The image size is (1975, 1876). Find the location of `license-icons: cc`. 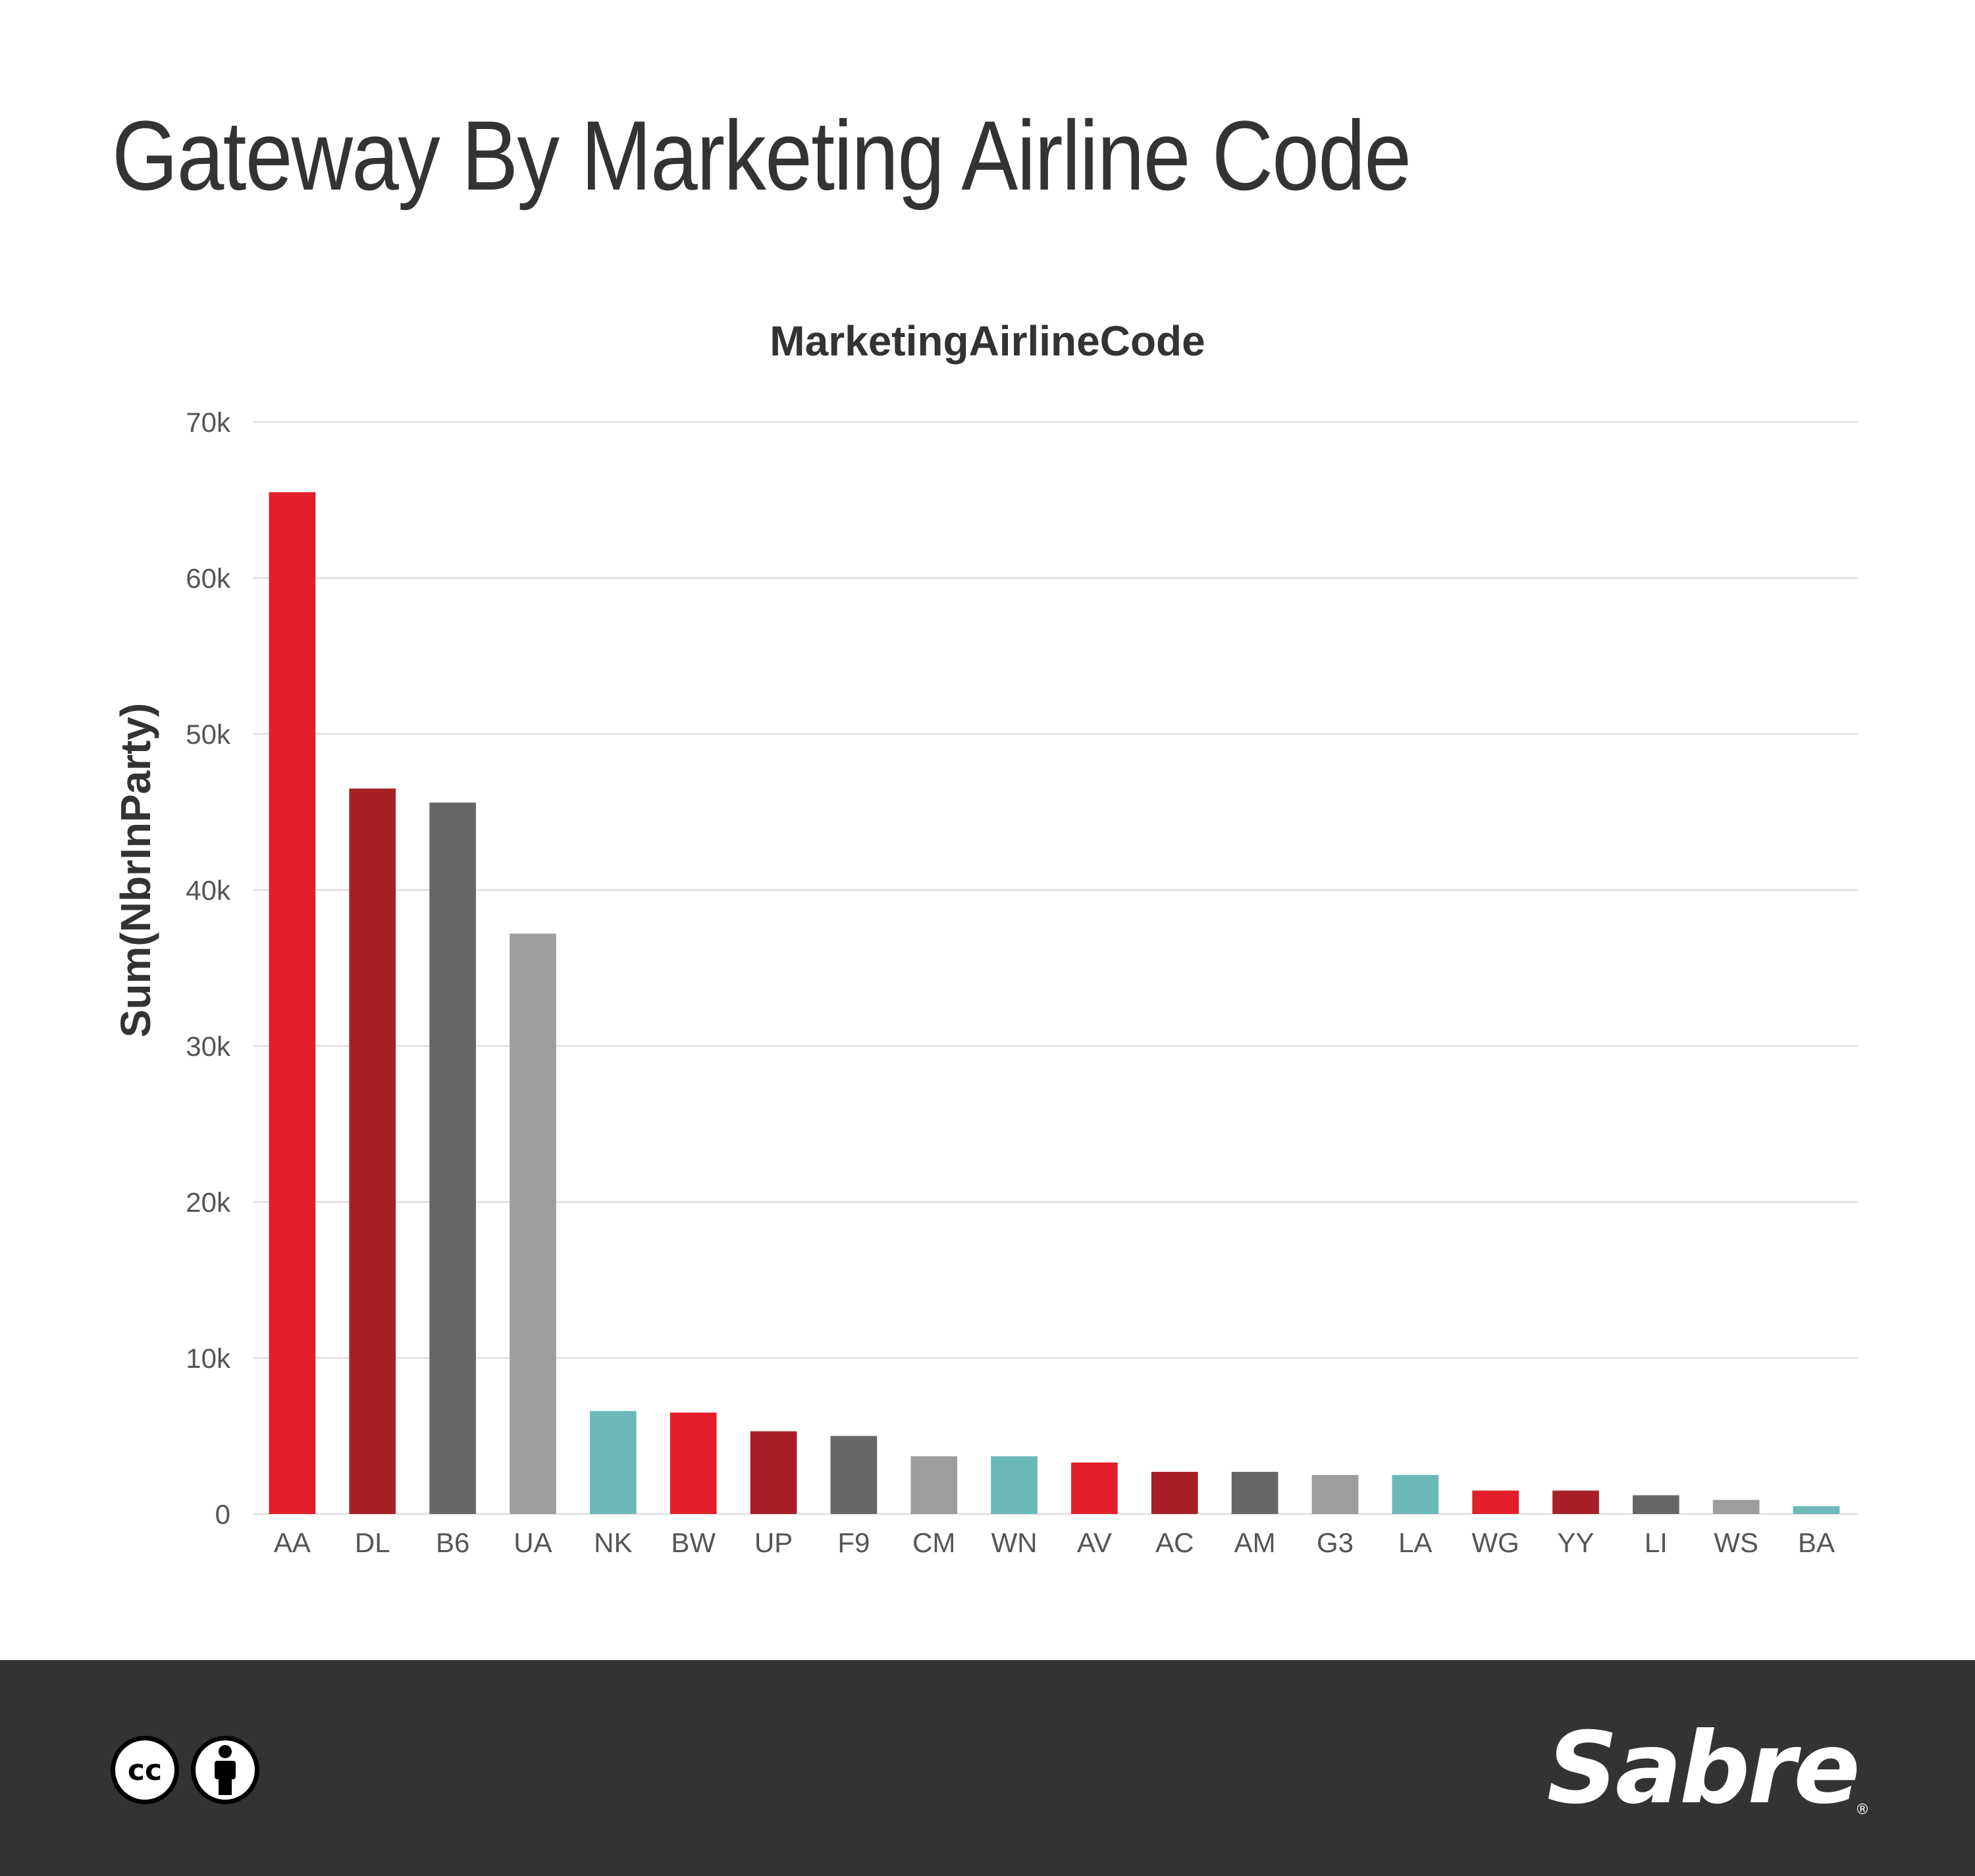

license-icons: cc is located at coordinates (185, 1770).